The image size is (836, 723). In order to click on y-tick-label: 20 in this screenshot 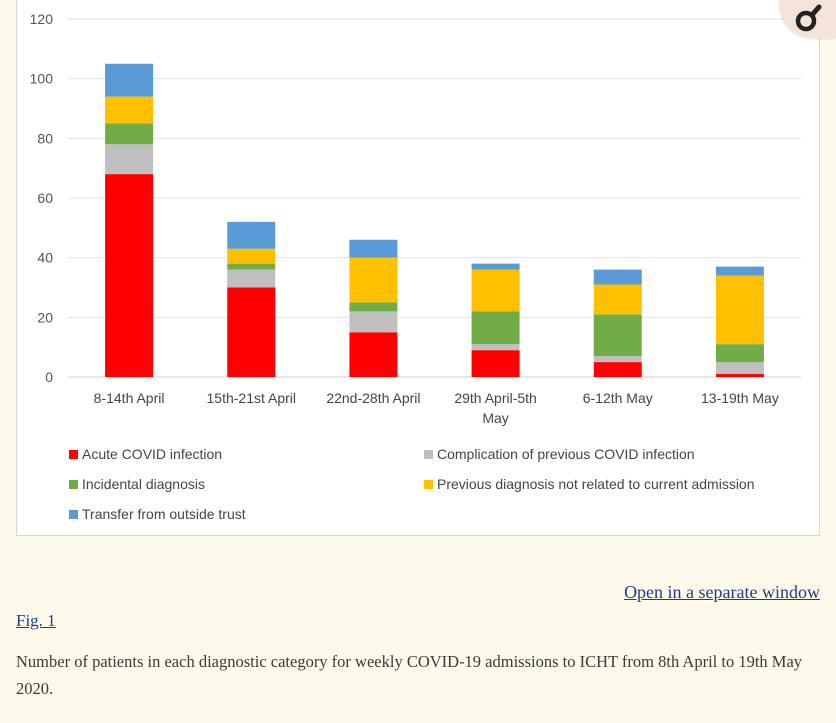, I will do `click(45, 317)`.